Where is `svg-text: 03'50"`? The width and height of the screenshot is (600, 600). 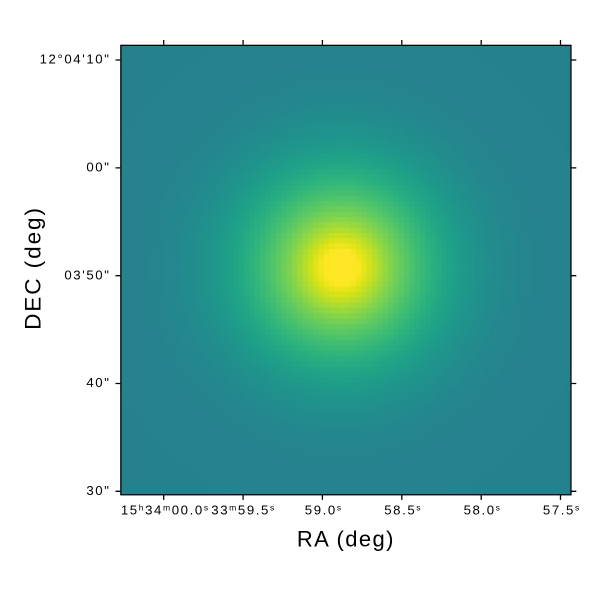 svg-text: 03'50" is located at coordinates (87, 274).